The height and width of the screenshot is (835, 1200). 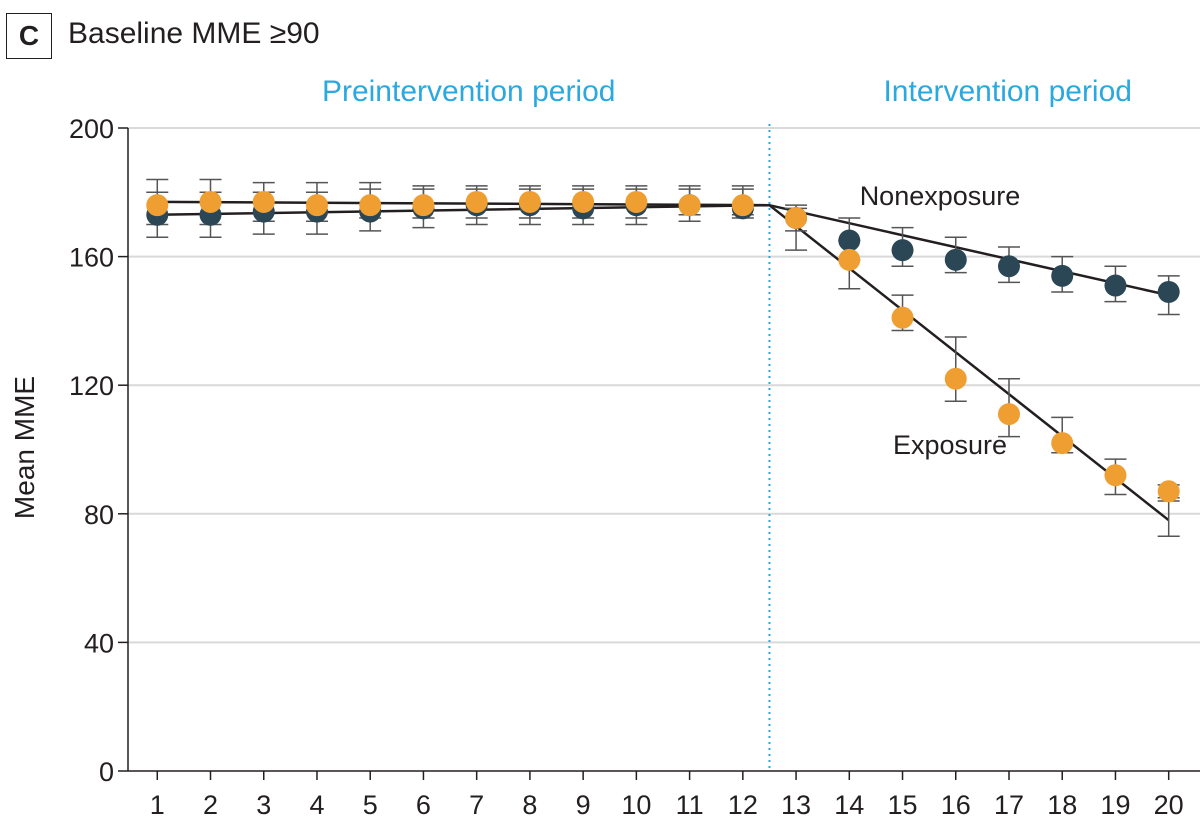 What do you see at coordinates (263, 805) in the screenshot?
I see `x-tick-label: 3` at bounding box center [263, 805].